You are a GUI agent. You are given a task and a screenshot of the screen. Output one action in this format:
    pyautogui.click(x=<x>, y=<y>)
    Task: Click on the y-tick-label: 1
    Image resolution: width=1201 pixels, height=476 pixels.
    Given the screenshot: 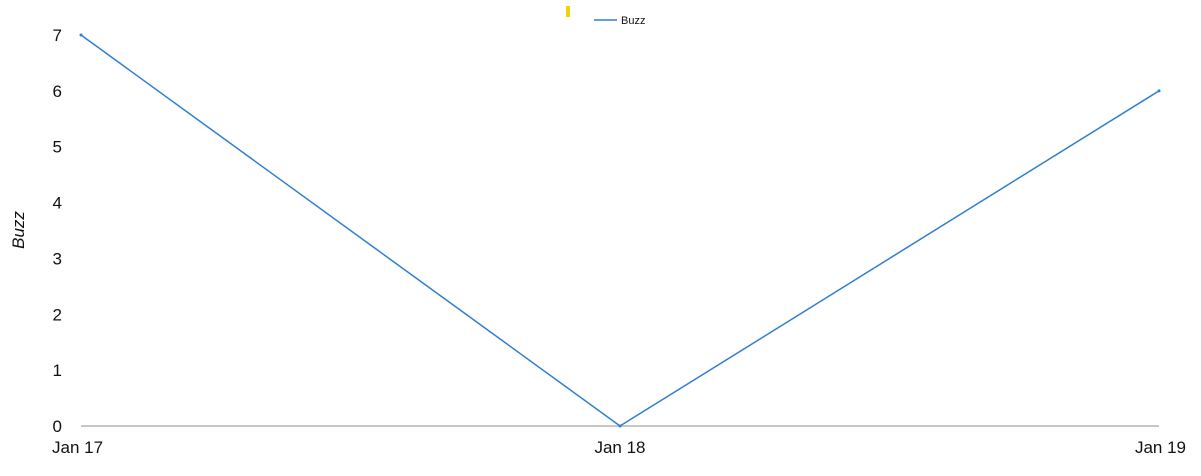 What is the action you would take?
    pyautogui.click(x=57, y=370)
    